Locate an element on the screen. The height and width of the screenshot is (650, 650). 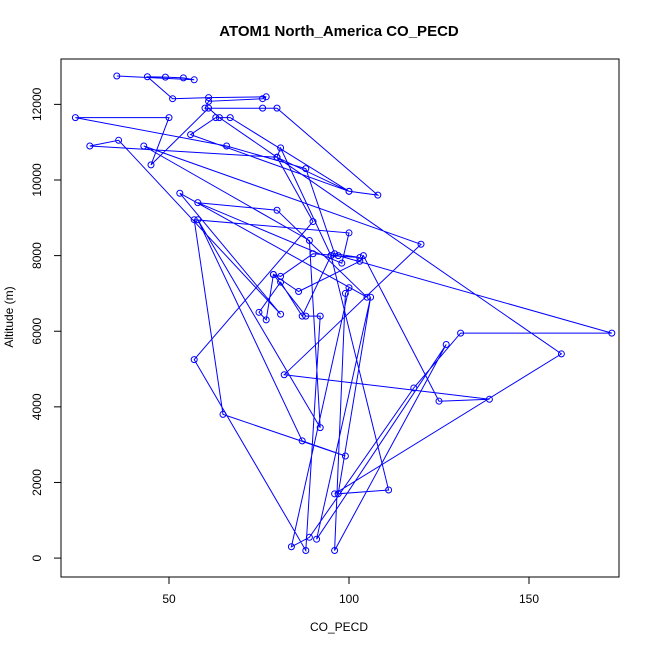
y-tick-label: 12000 is located at coordinates (37, 104).